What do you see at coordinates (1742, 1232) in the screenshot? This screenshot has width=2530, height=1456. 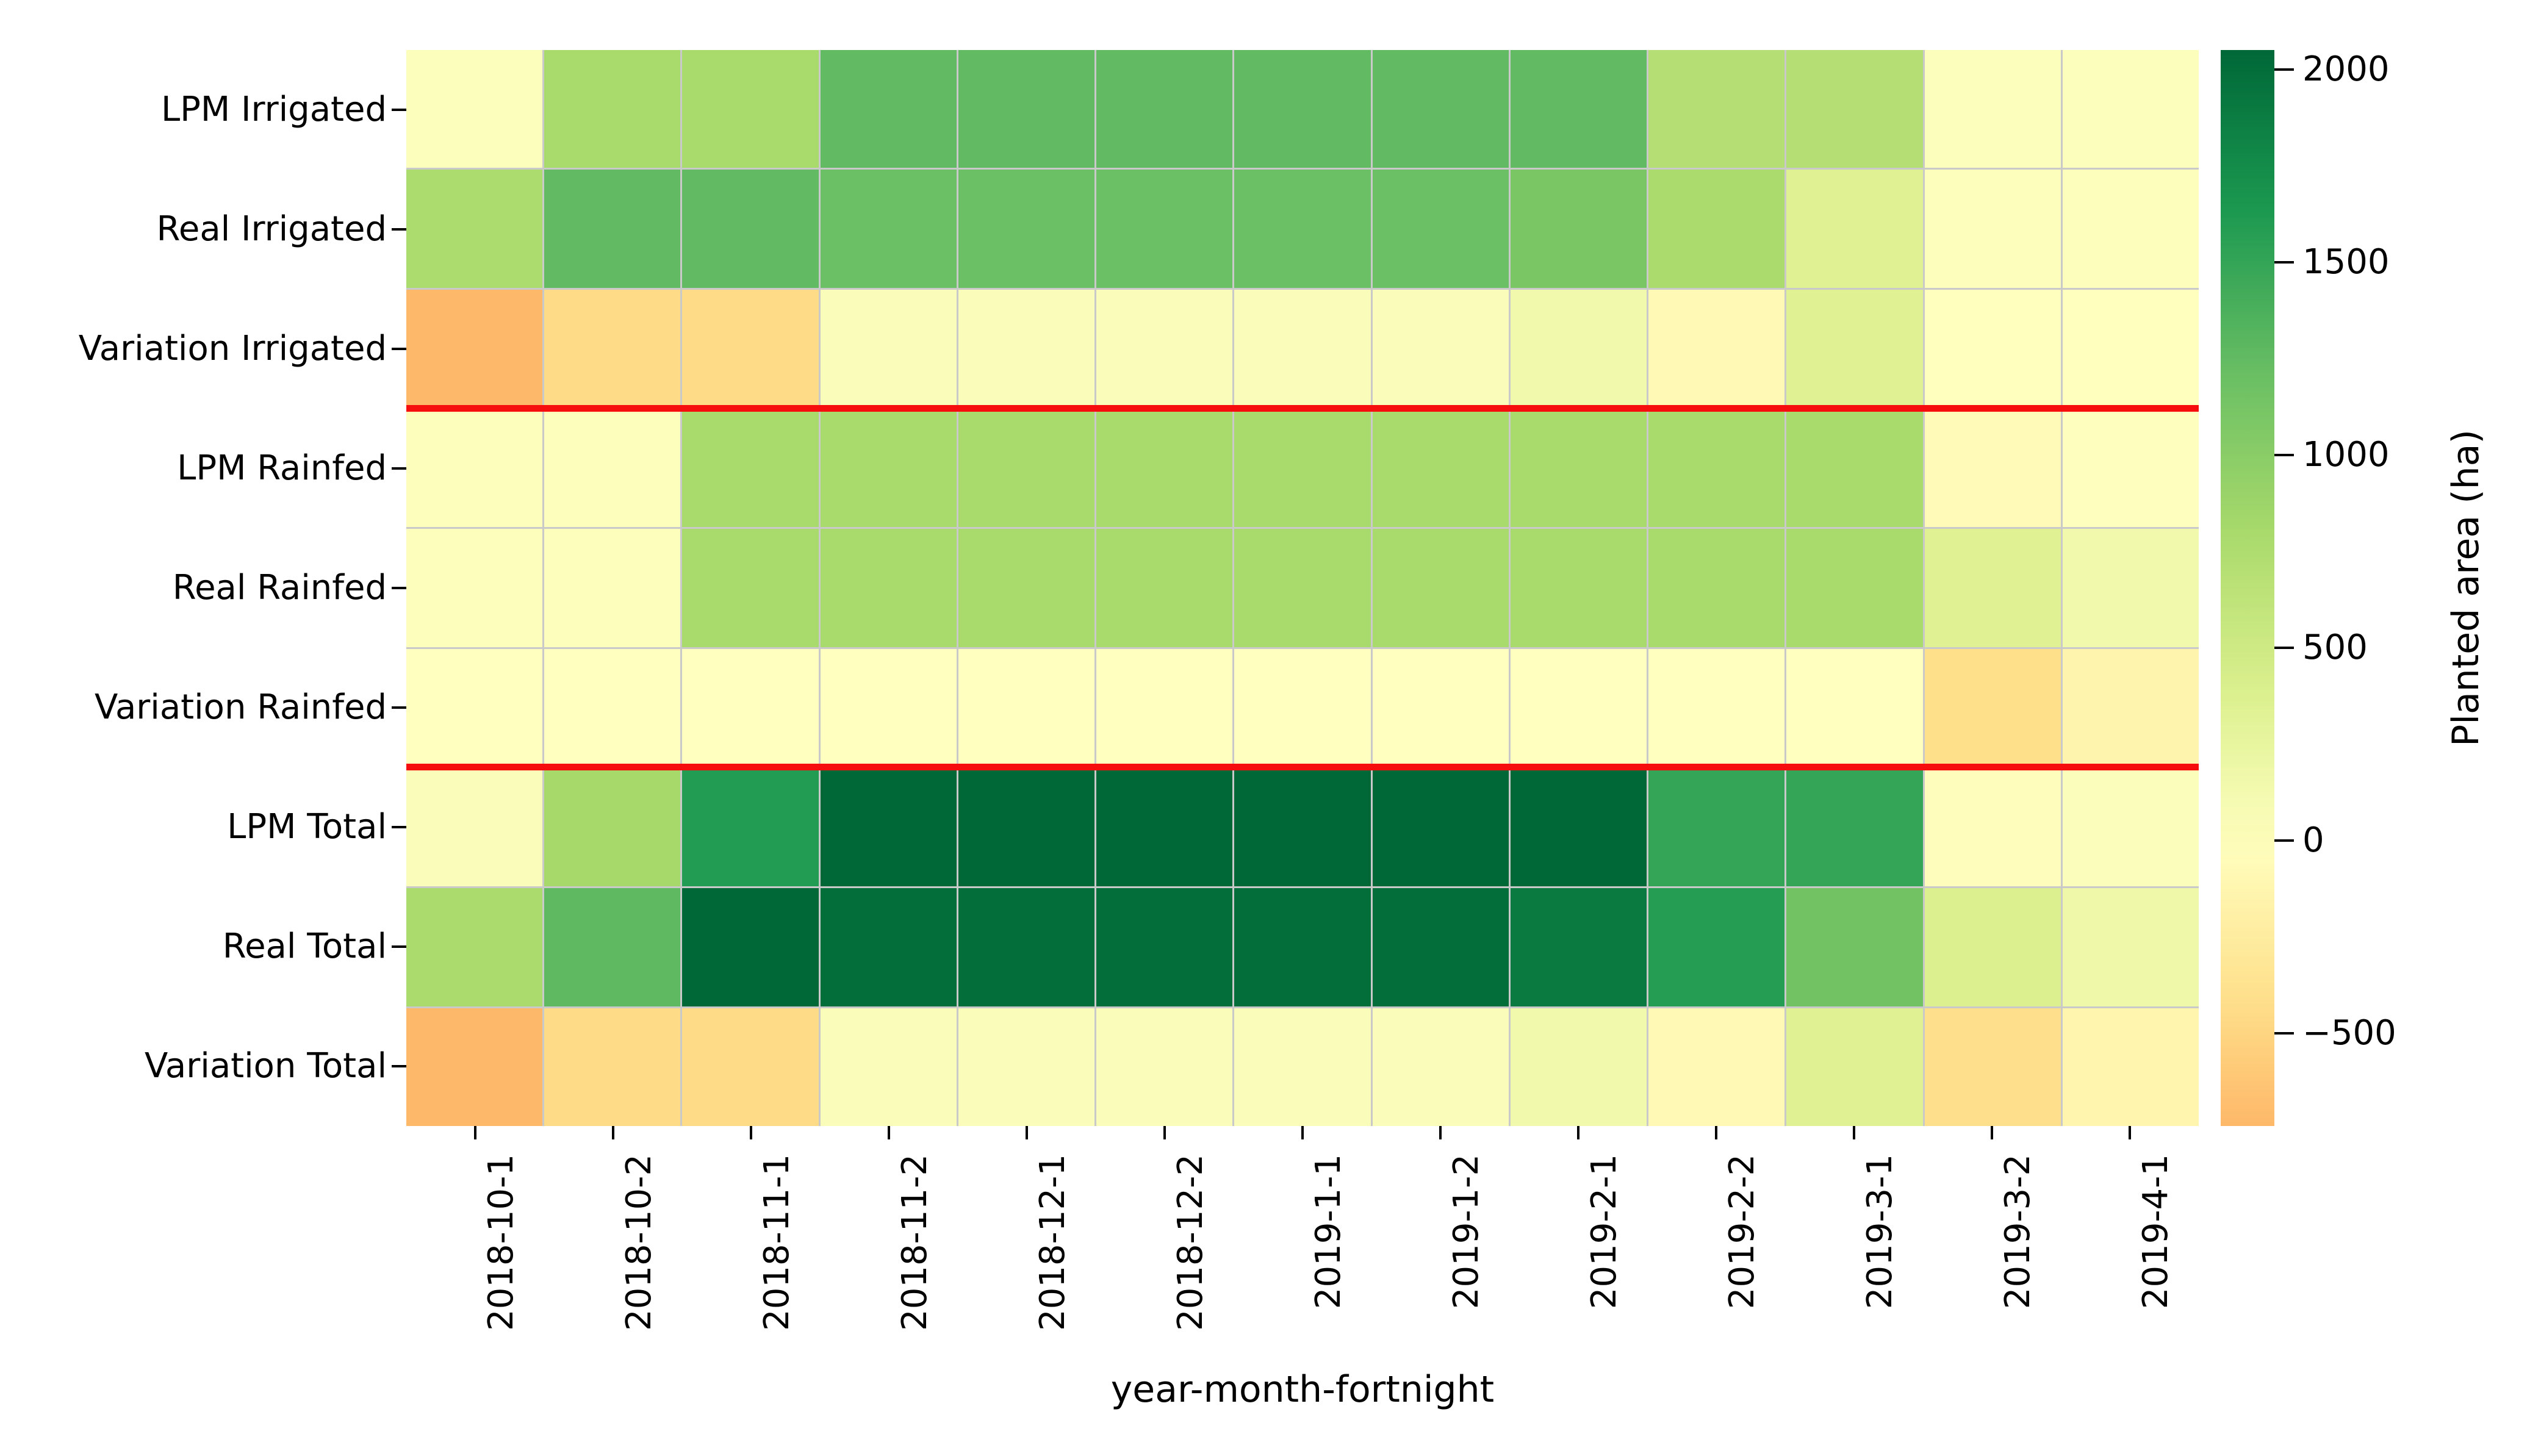 I see `x-tick-label: 2019-2-2` at bounding box center [1742, 1232].